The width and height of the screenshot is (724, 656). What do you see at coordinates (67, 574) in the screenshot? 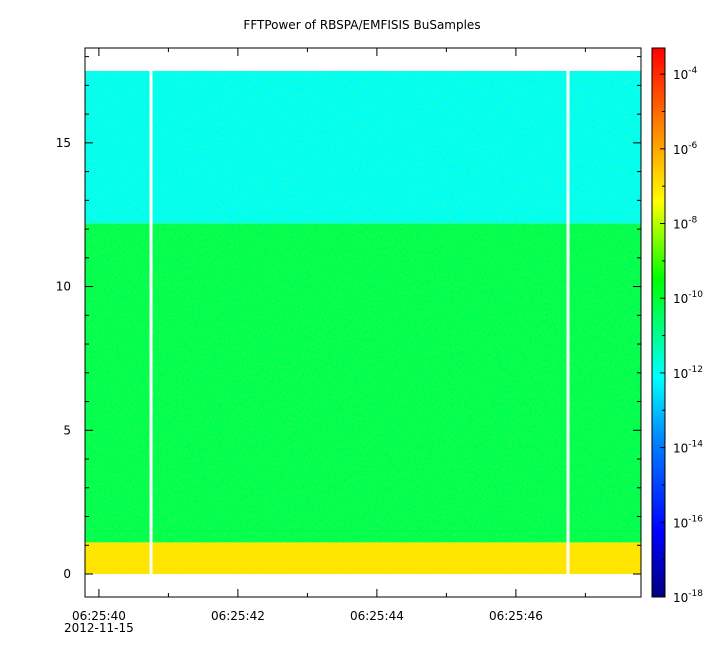
I see `y-tick-label-0: 0` at bounding box center [67, 574].